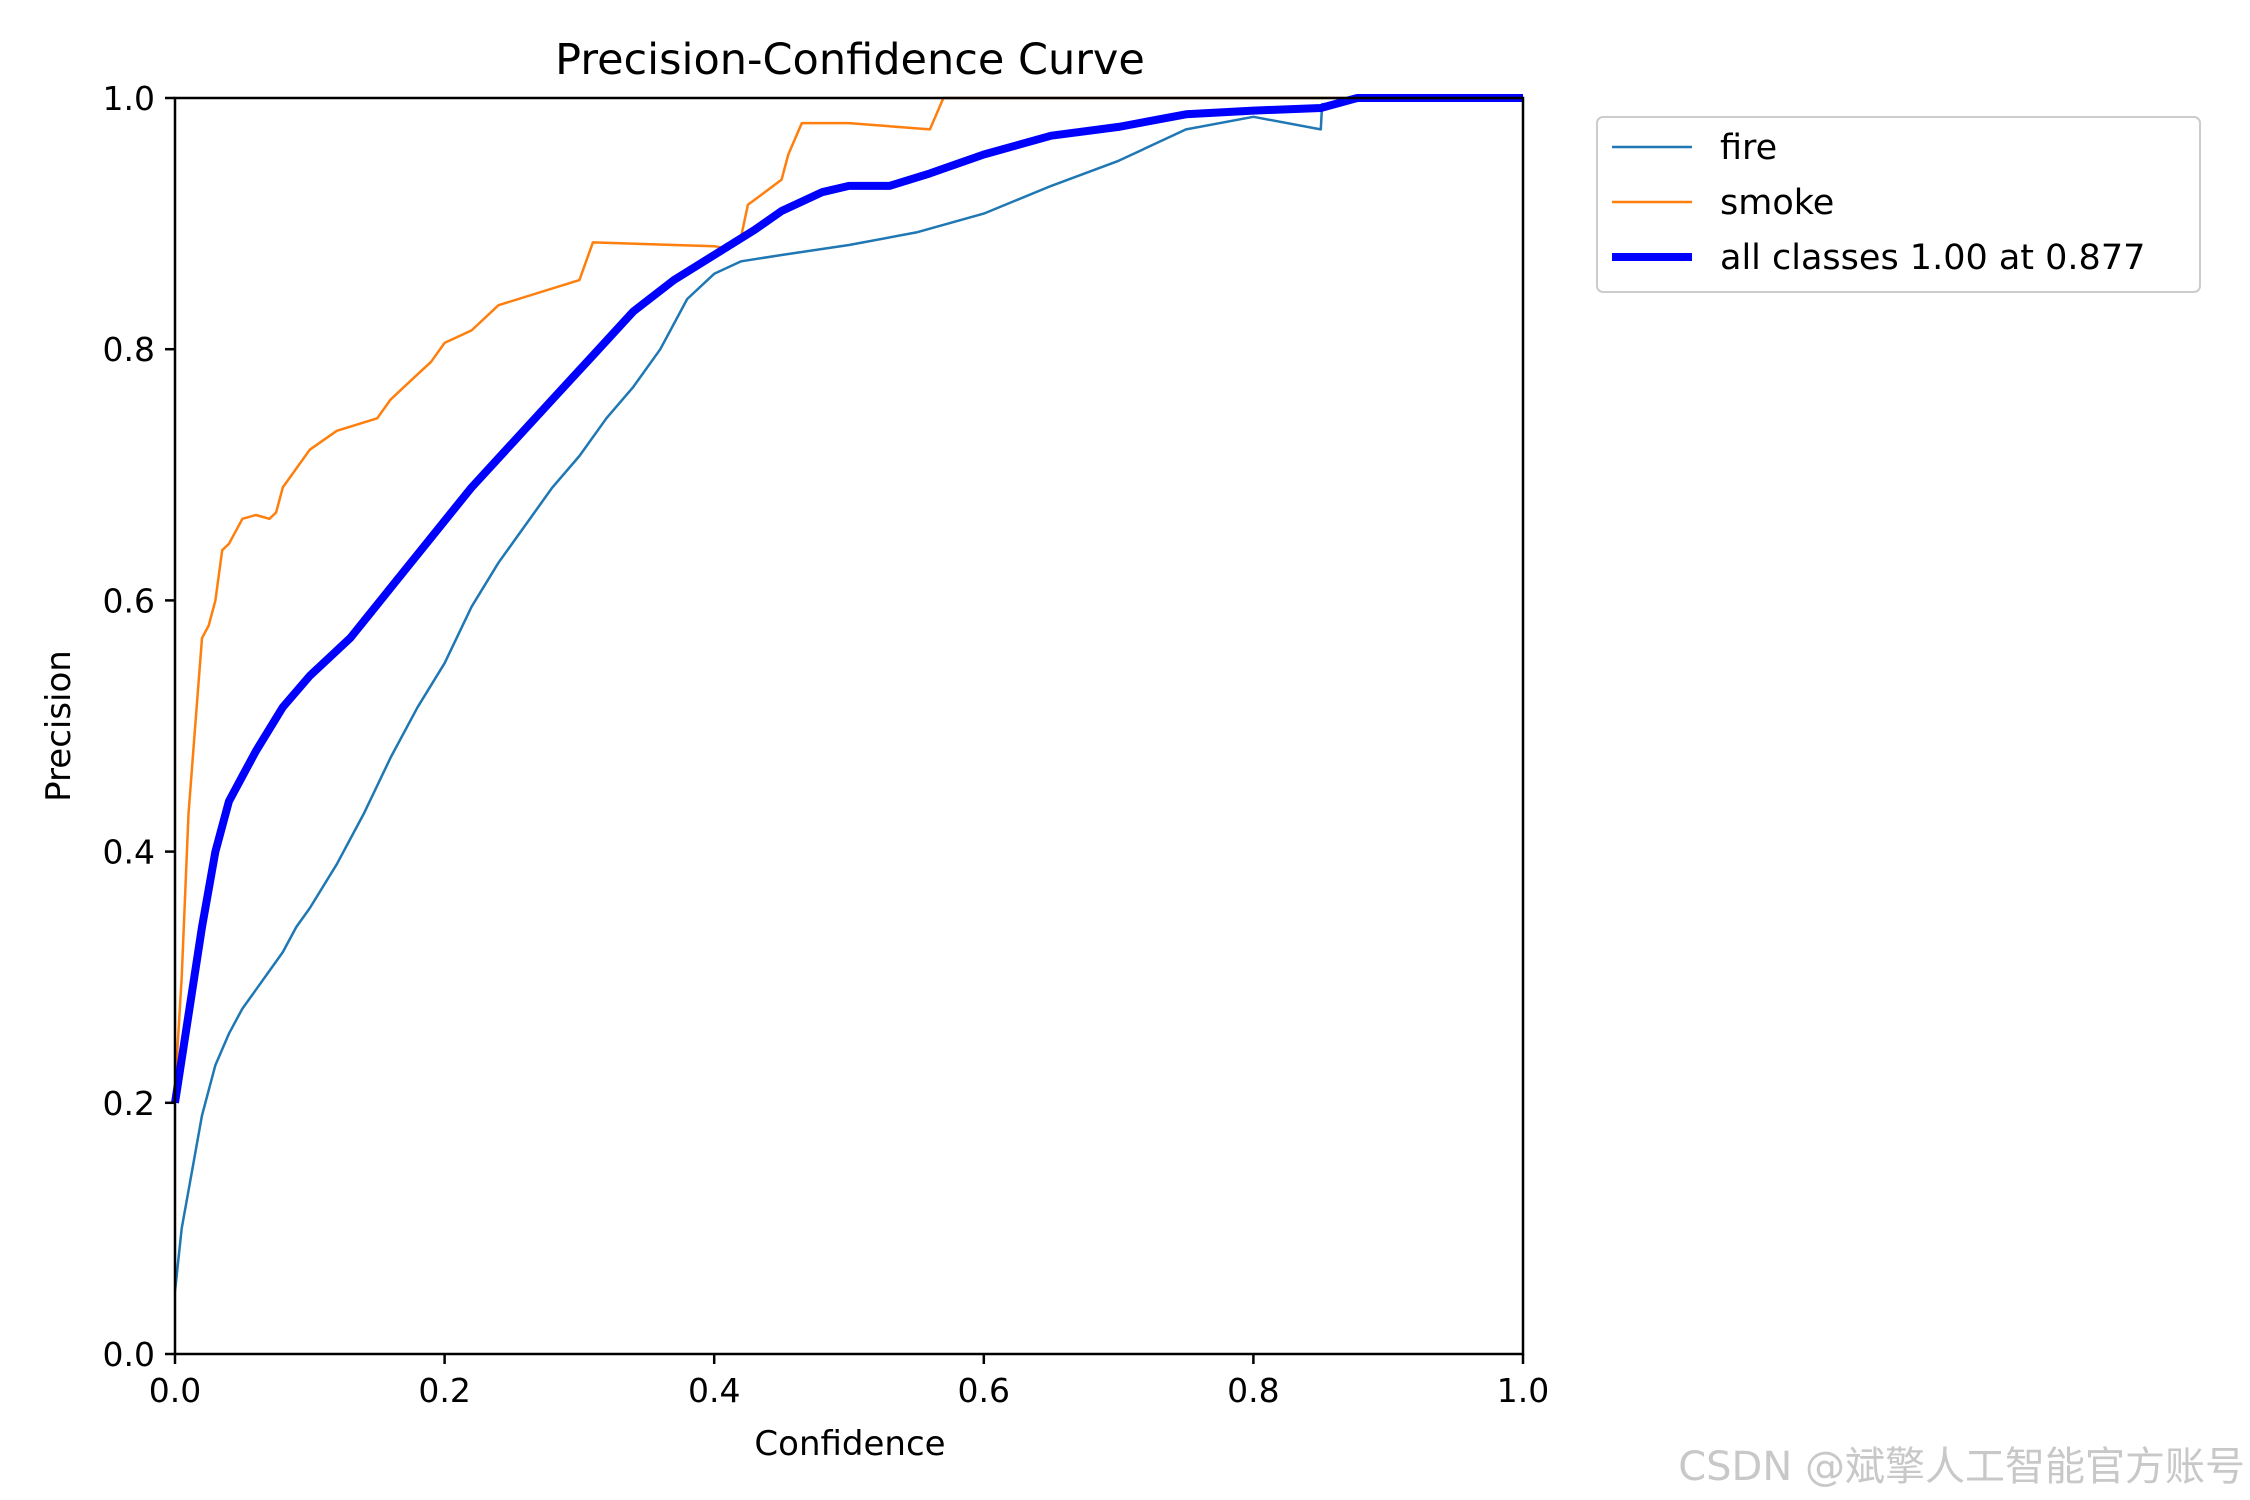  What do you see at coordinates (129, 349) in the screenshot?
I see `y-tick-label: 0.8` at bounding box center [129, 349].